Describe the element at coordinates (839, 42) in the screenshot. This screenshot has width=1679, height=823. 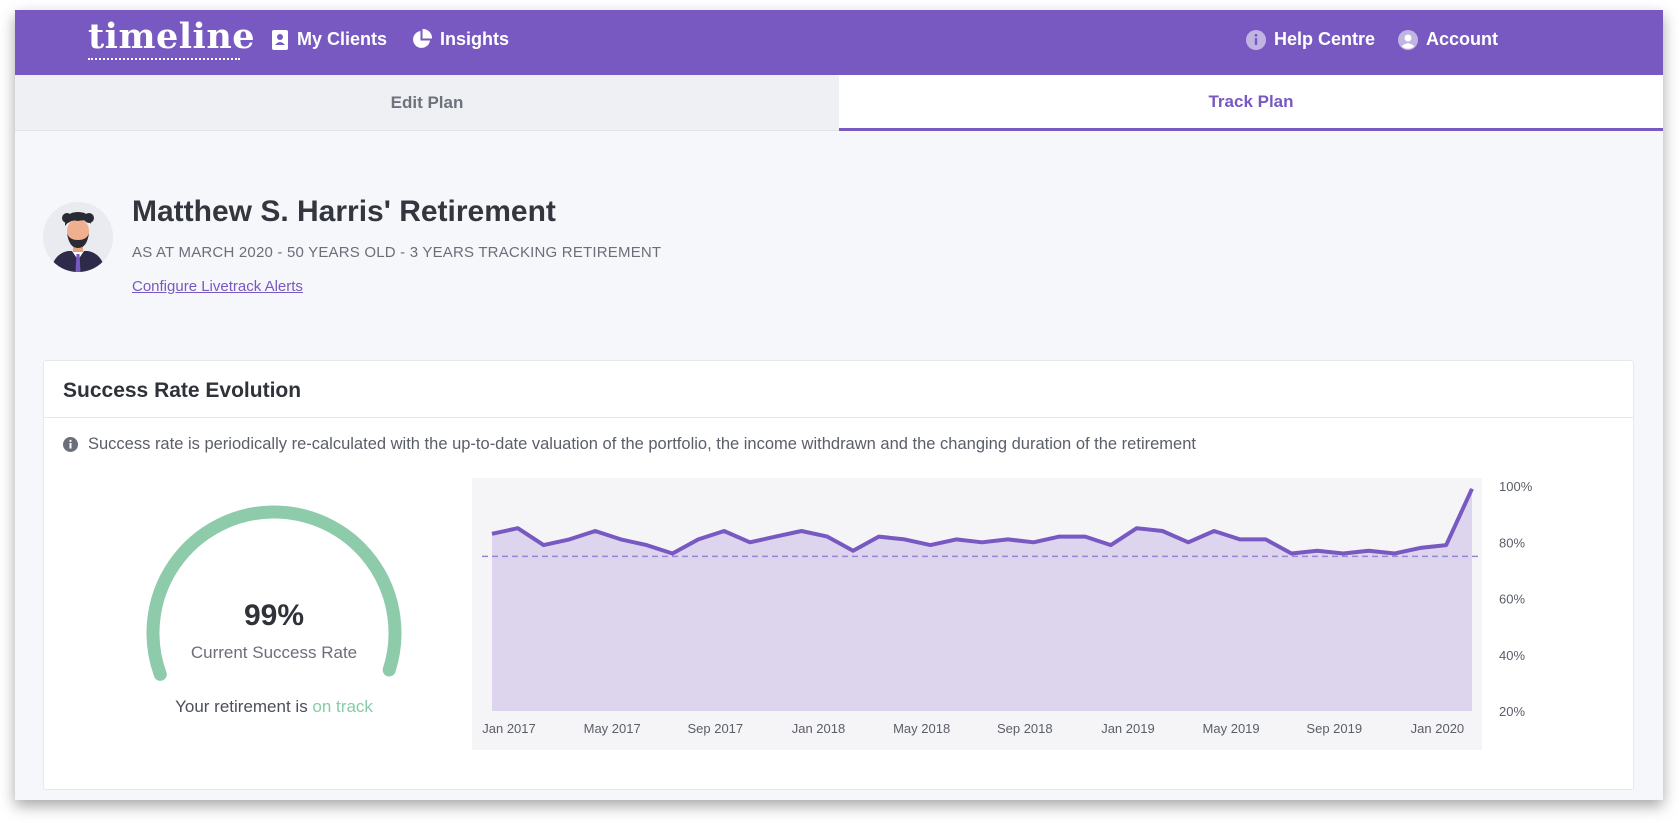
I see `top-navbar: timeline My Clients Insights Help C` at that location.